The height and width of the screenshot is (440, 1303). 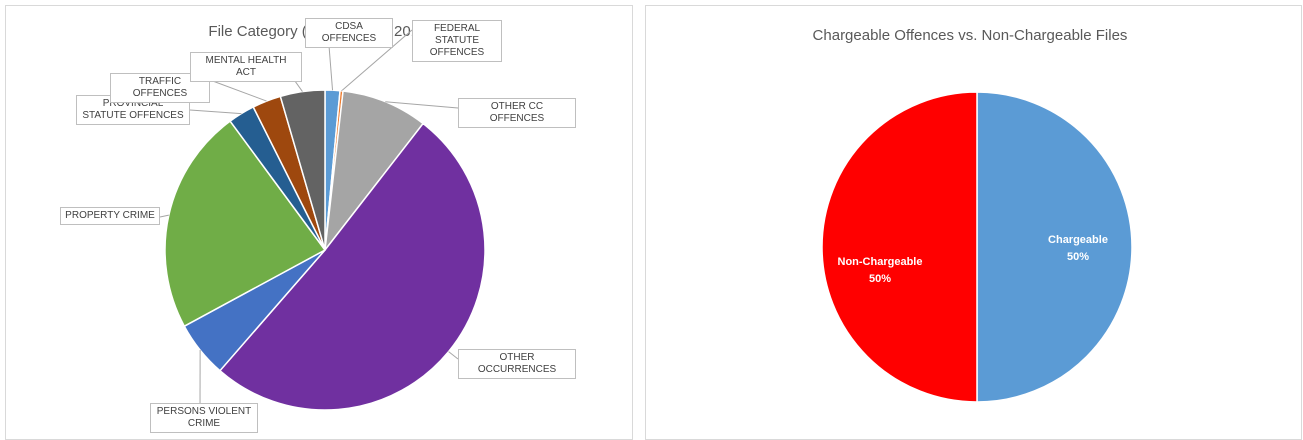 What do you see at coordinates (110, 216) in the screenshot?
I see `slice-label: PROPERTY CRIME` at bounding box center [110, 216].